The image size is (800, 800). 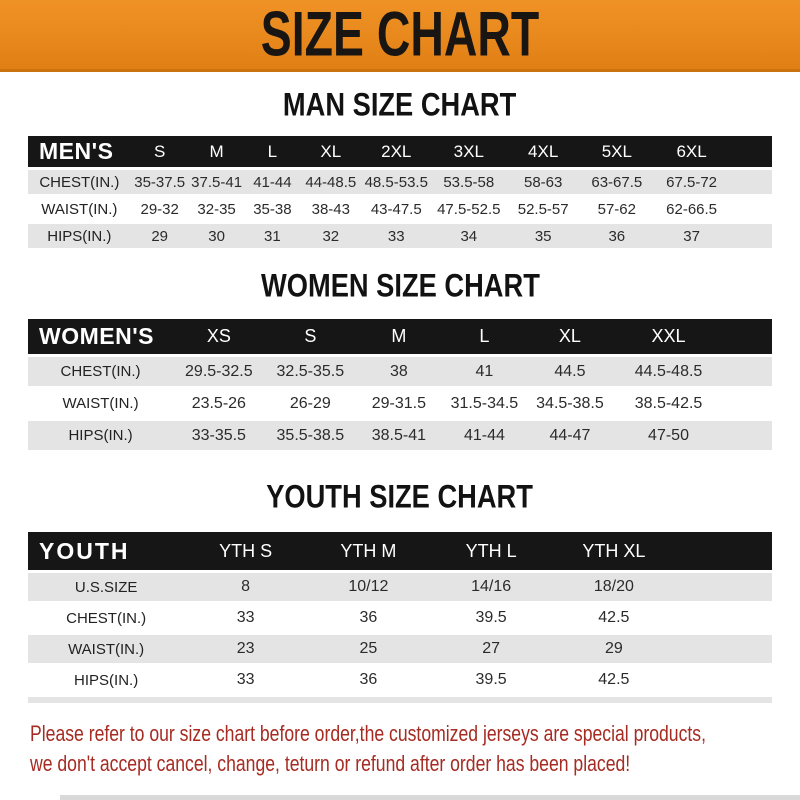 What do you see at coordinates (106, 551) in the screenshot?
I see `youth-header-label: YOUTH` at bounding box center [106, 551].